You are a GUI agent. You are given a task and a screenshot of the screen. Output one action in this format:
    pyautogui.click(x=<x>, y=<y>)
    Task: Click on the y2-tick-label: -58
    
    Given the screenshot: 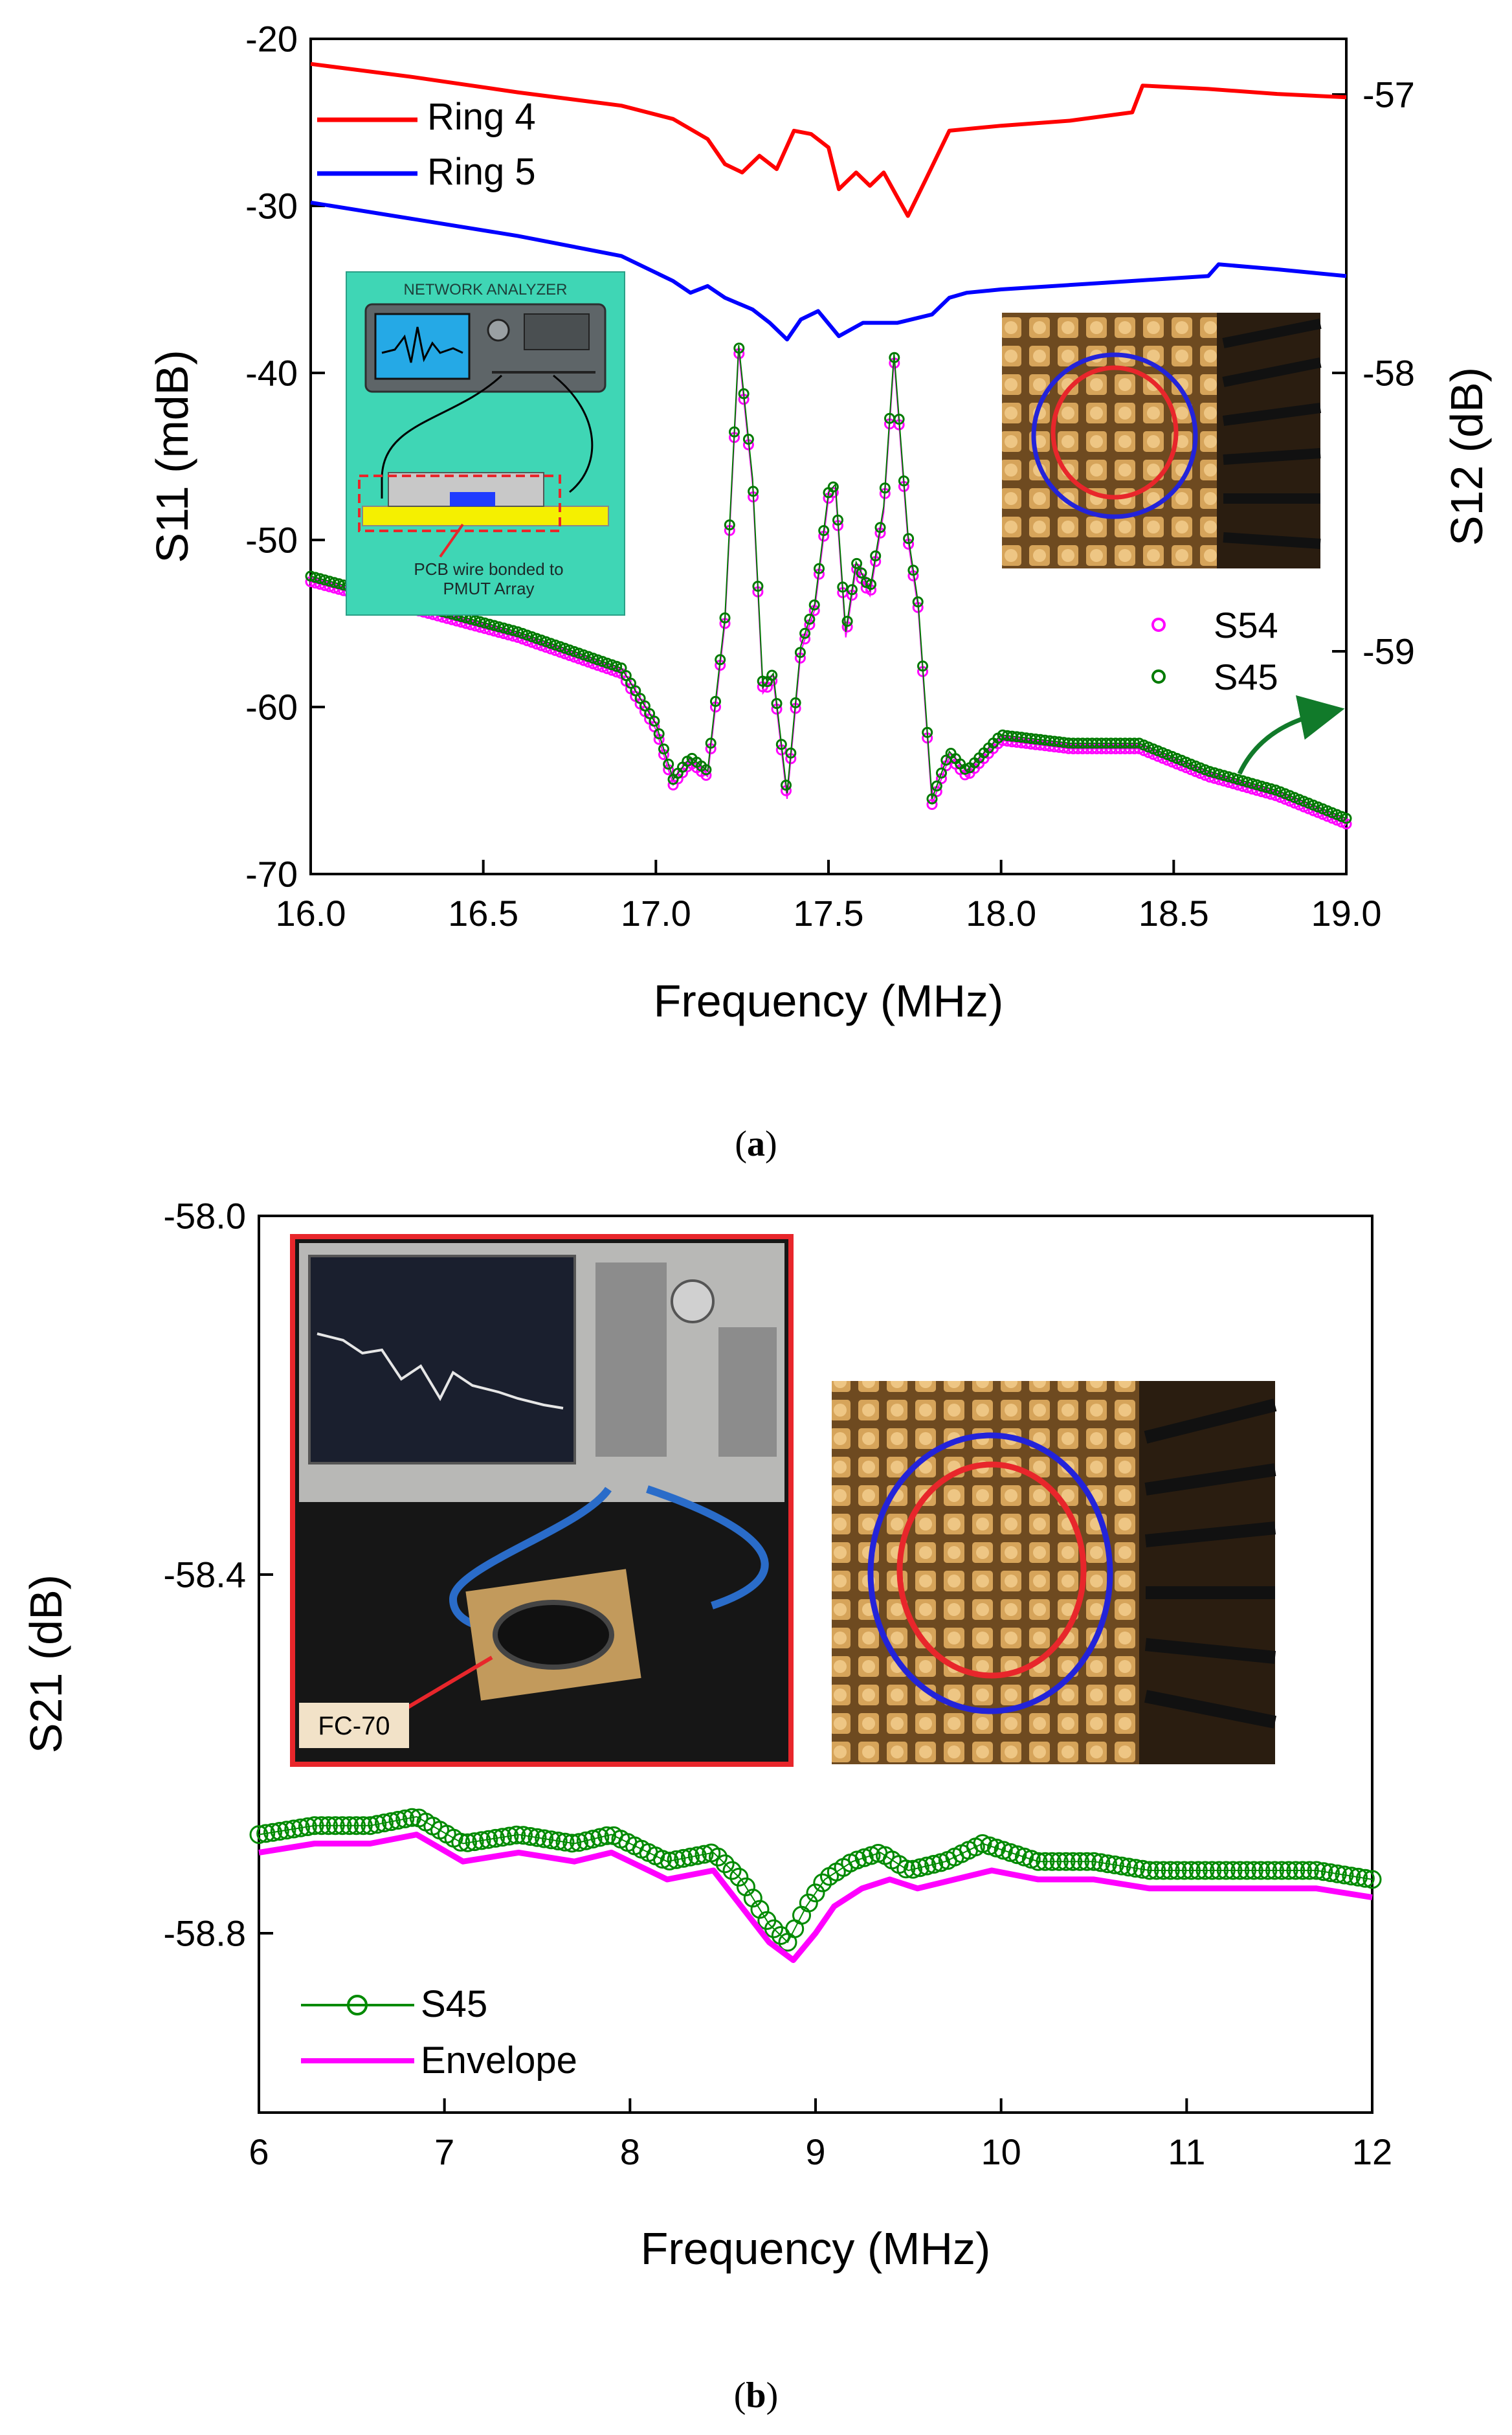 What is the action you would take?
    pyautogui.click(x=1388, y=373)
    